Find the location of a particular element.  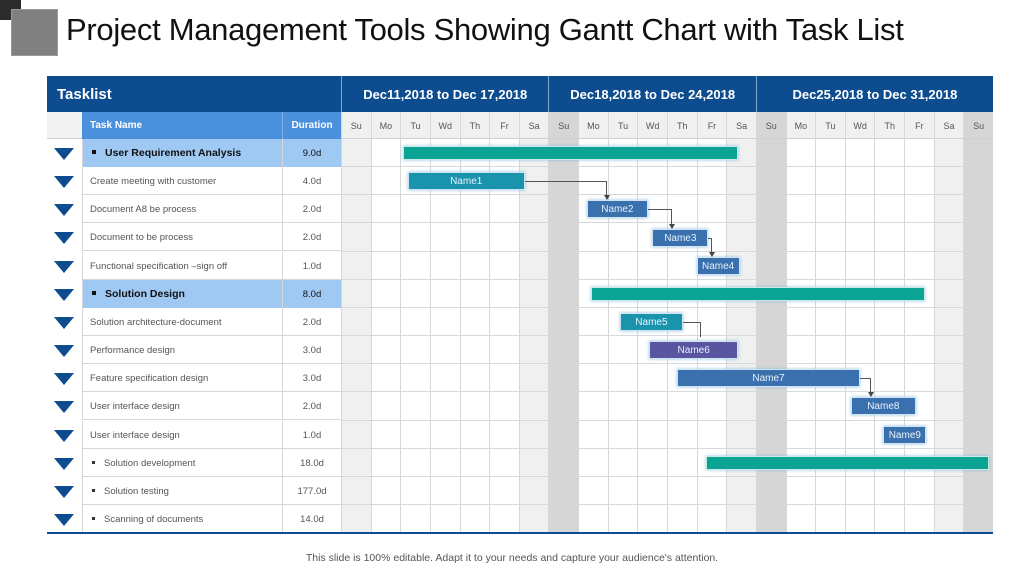

task-row: Document to be process 2.0d is located at coordinates (194, 237).